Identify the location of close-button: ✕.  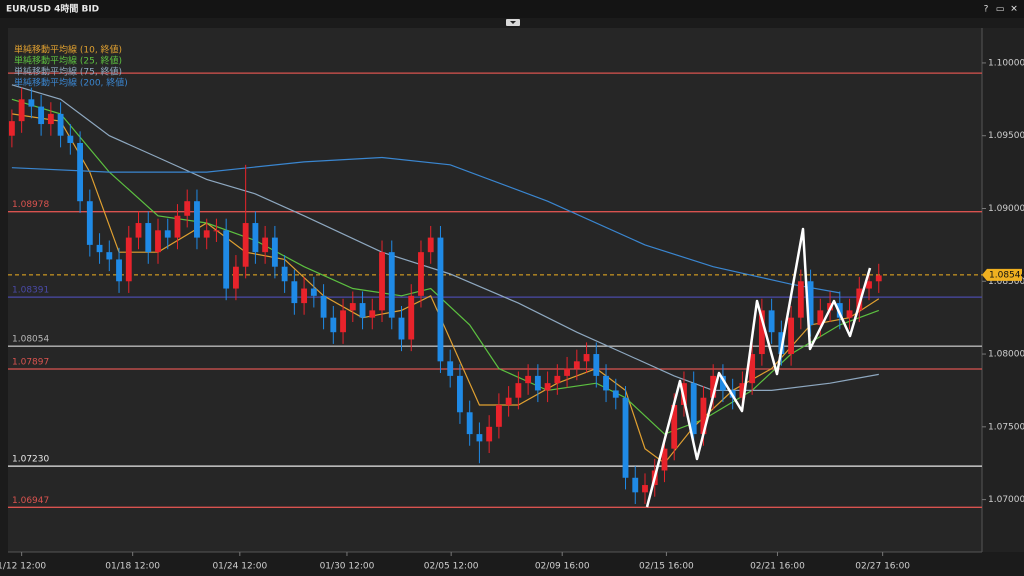
(1014, 10).